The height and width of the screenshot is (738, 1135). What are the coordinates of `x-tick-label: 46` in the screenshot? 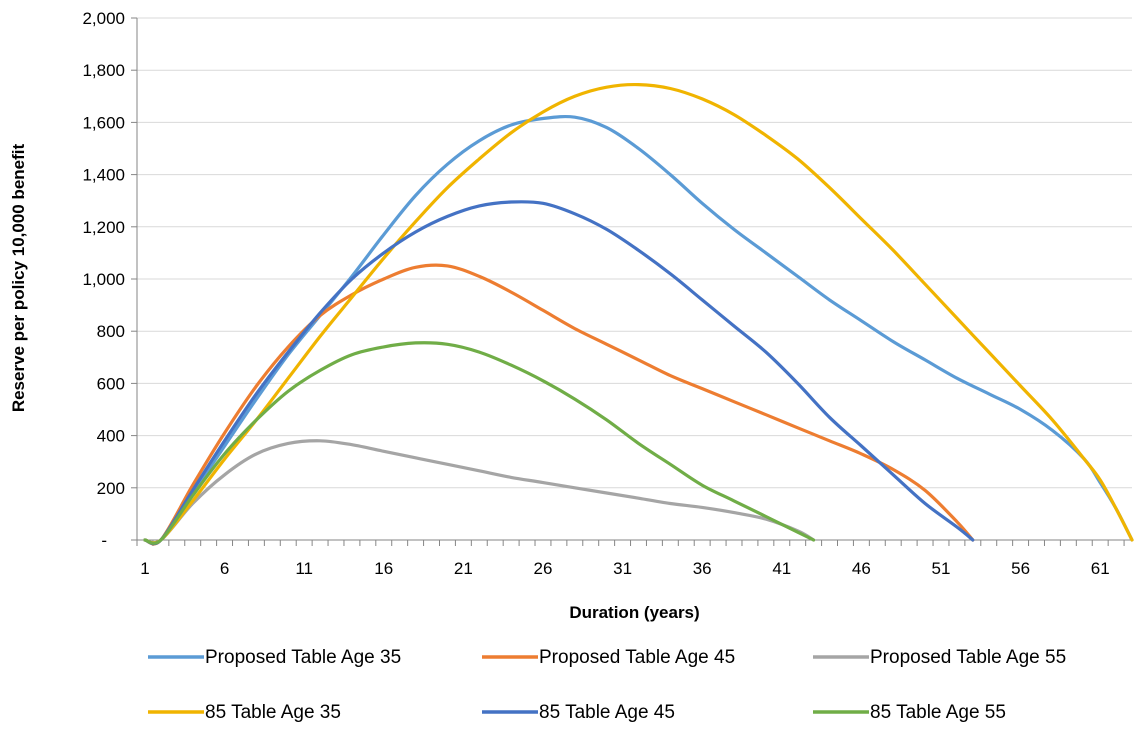 It's located at (861, 568).